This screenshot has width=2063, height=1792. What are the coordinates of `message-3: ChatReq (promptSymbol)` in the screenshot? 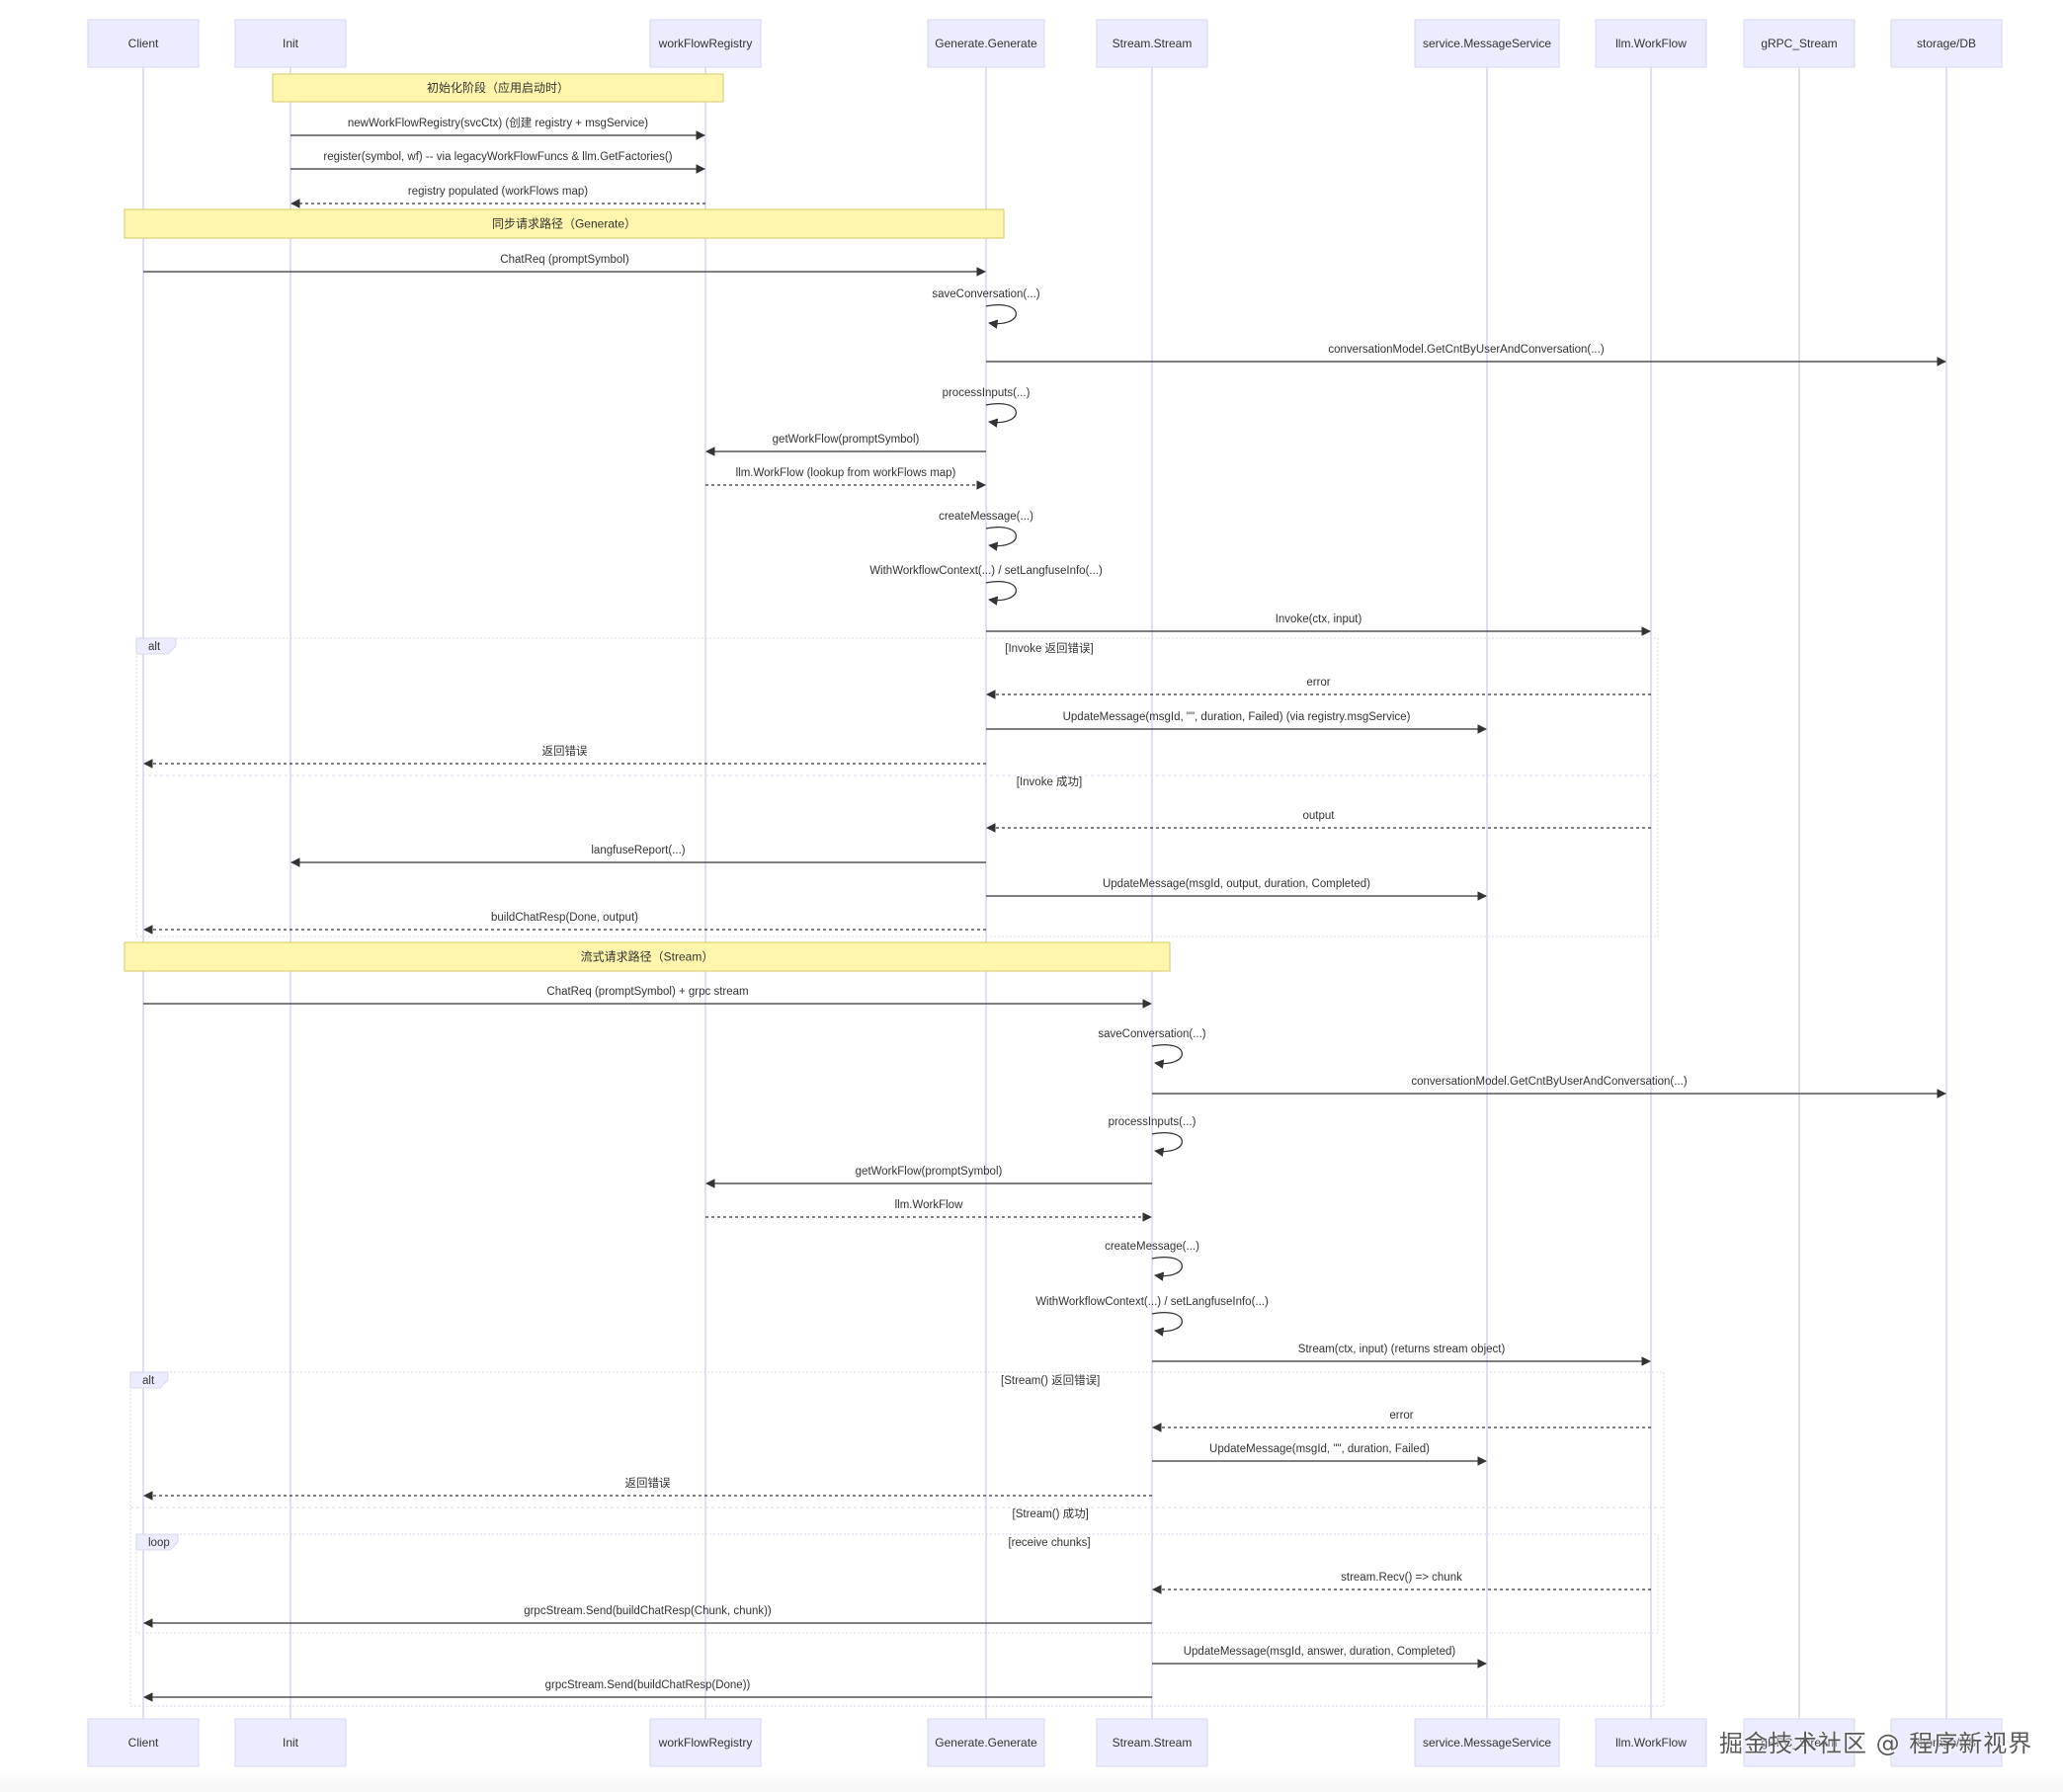 It's located at (564, 265).